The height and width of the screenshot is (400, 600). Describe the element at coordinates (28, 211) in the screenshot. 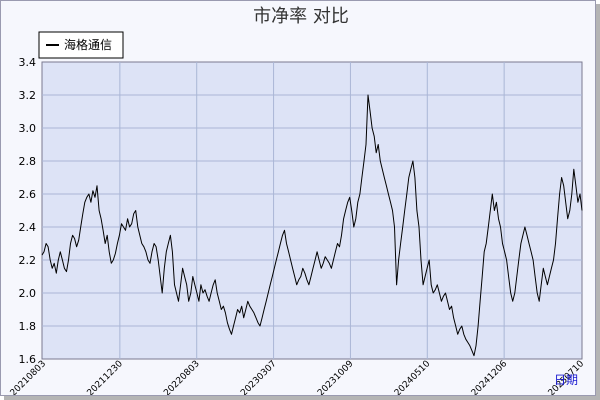

I see `y-axis-ticks: 1.6 1.8 2.0 2.2 2.4 2.6 2.8 3.0 3.2 3.4` at that location.